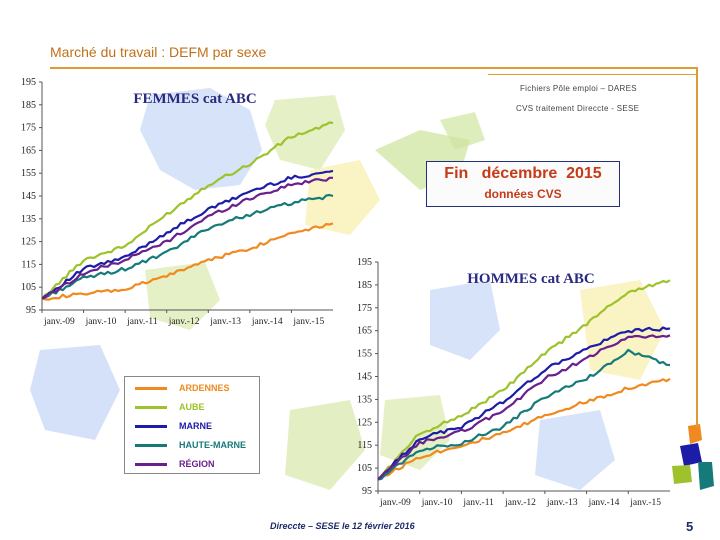  Describe the element at coordinates (28, 82) in the screenshot. I see `femmes-y-tick-label: 195` at that location.